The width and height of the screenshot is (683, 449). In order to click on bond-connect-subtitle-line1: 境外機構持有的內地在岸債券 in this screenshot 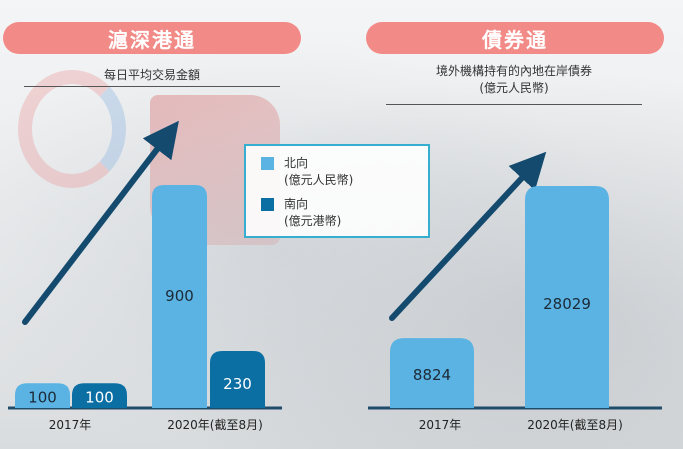, I will do `click(513, 71)`.